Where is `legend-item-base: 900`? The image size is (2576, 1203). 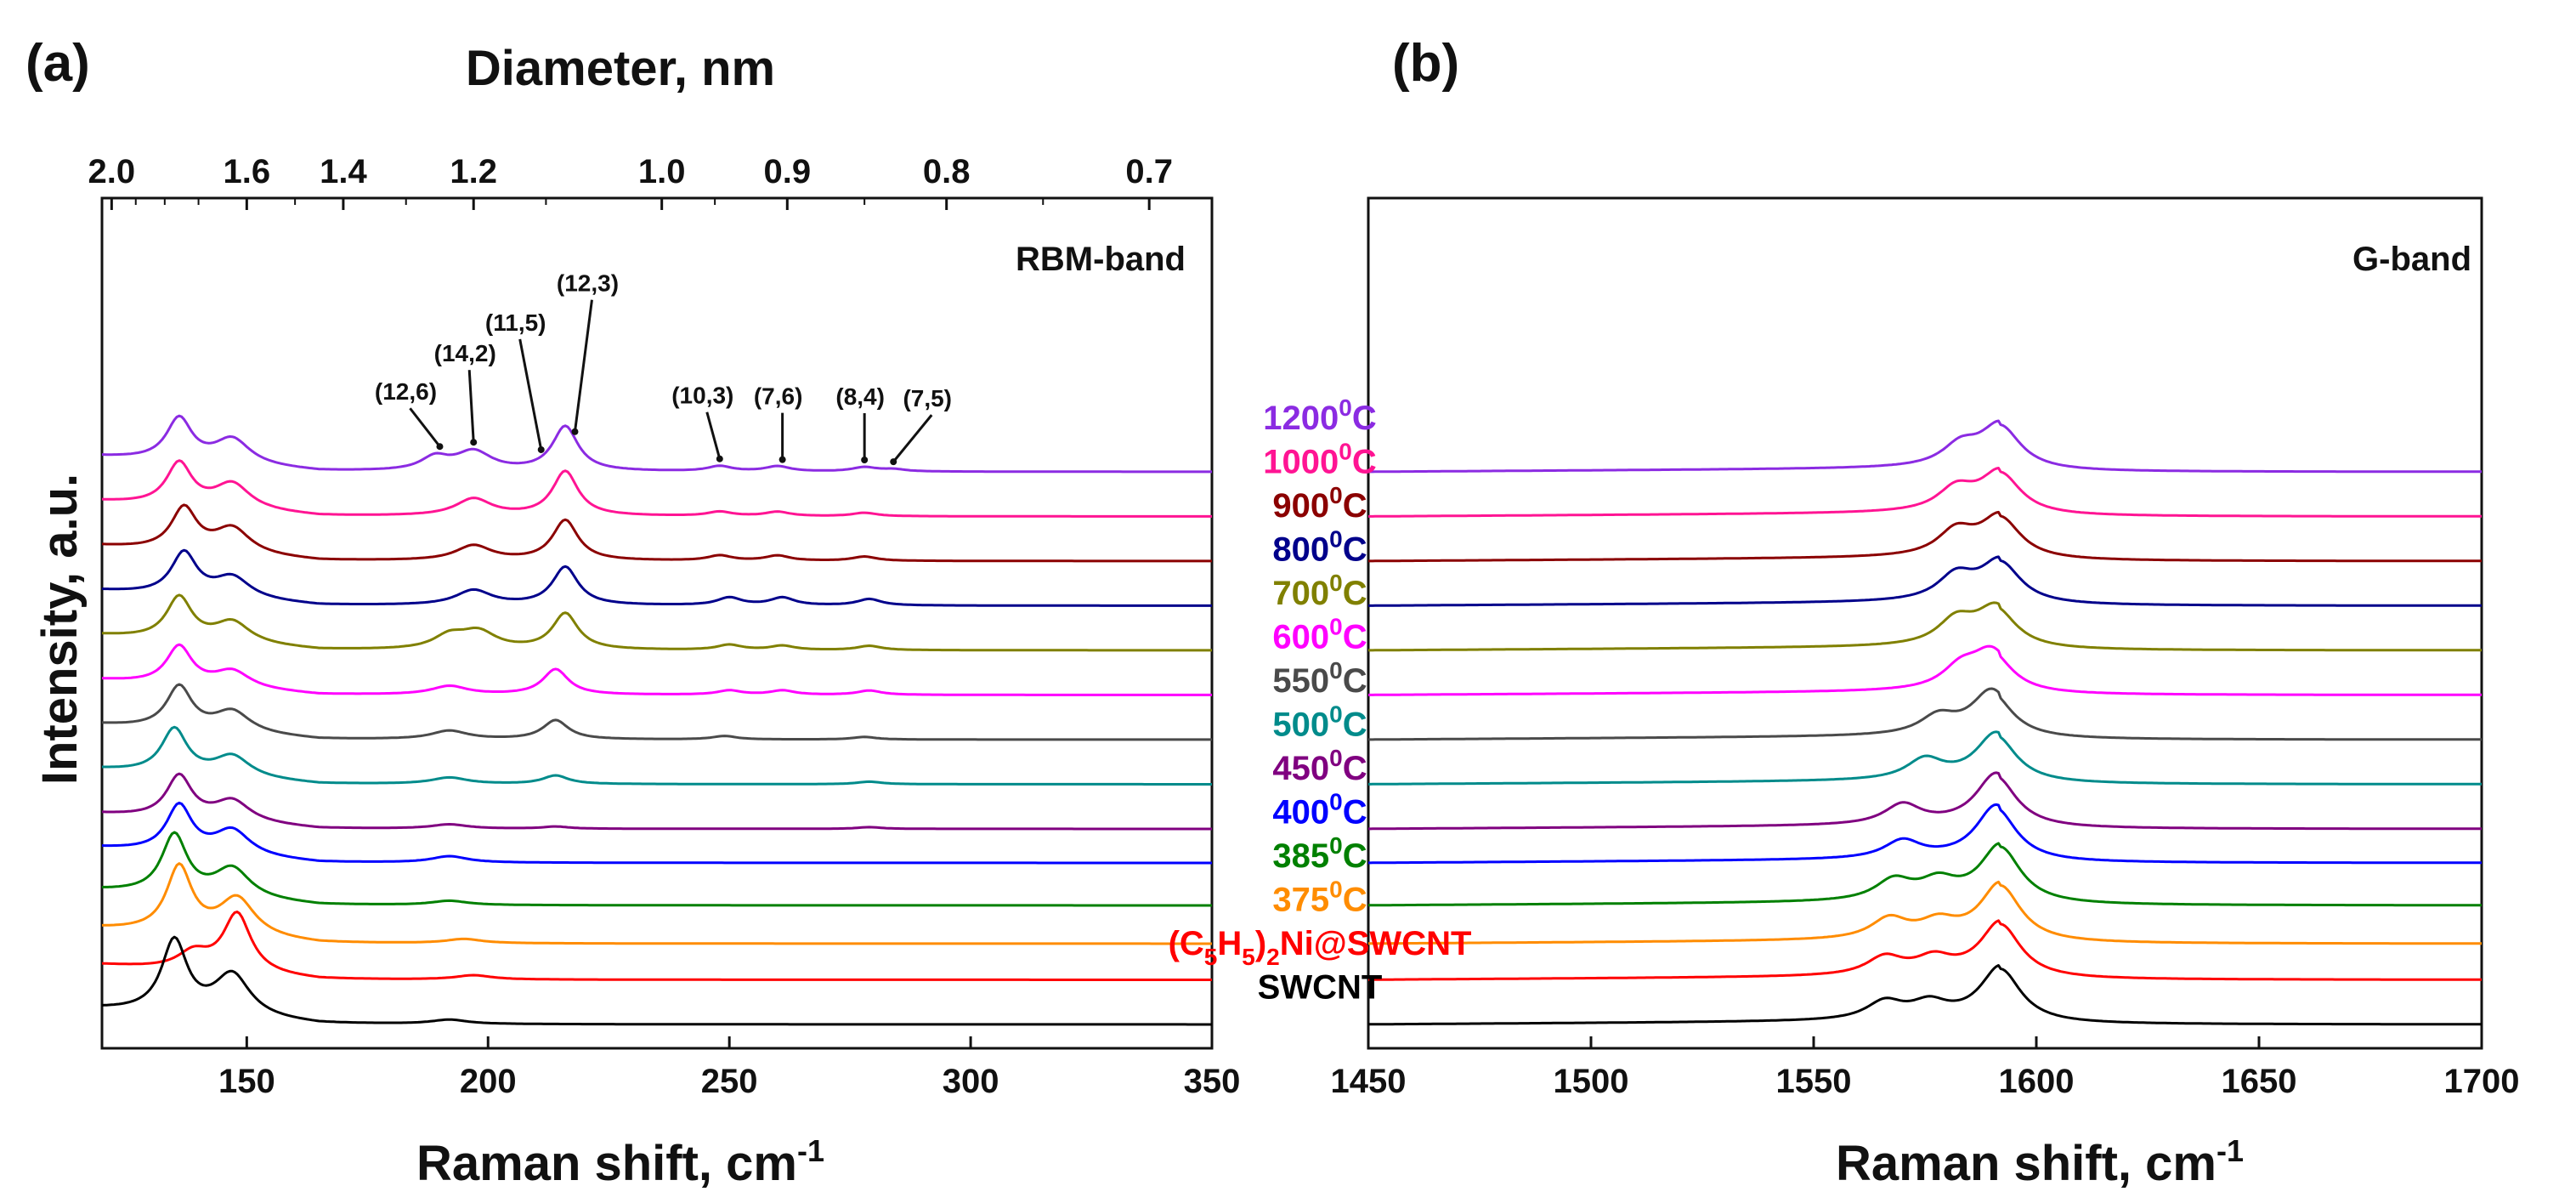 legend-item-base: 900 is located at coordinates (1300, 506).